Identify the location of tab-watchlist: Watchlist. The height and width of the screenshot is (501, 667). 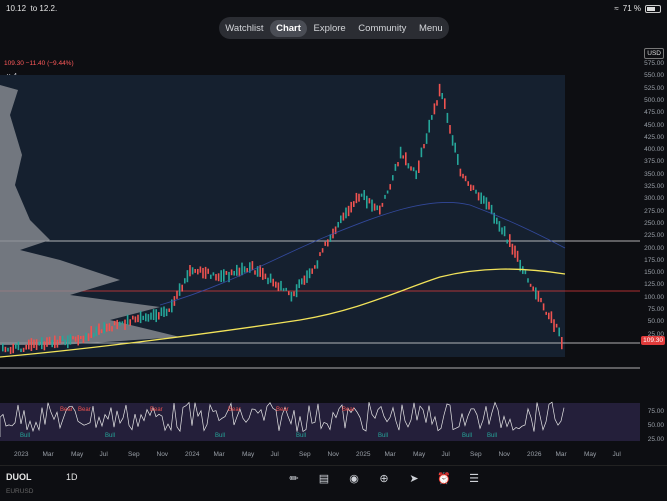
(244, 28).